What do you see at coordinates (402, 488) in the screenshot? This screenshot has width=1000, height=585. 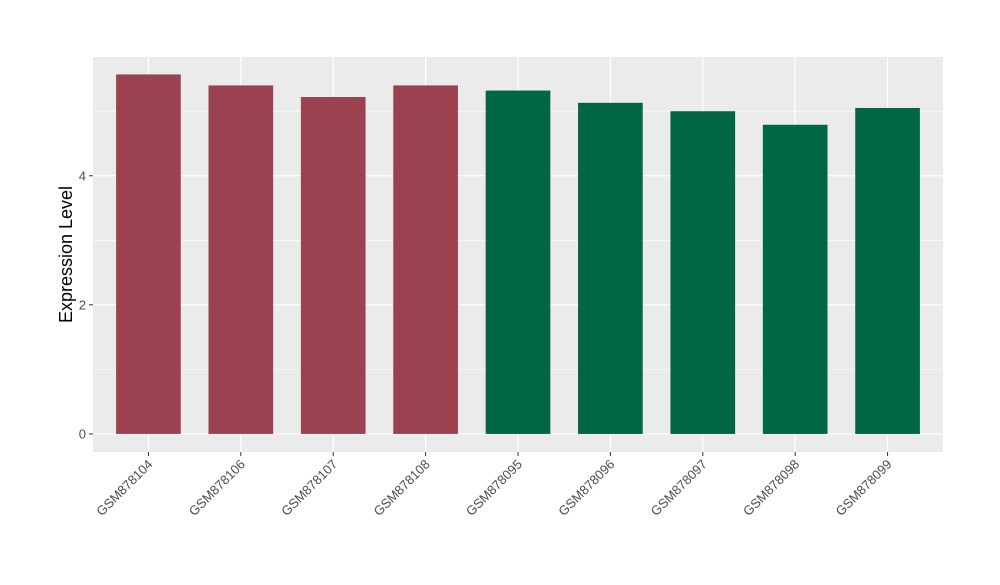 I see `x-tick-label: GSM878108` at bounding box center [402, 488].